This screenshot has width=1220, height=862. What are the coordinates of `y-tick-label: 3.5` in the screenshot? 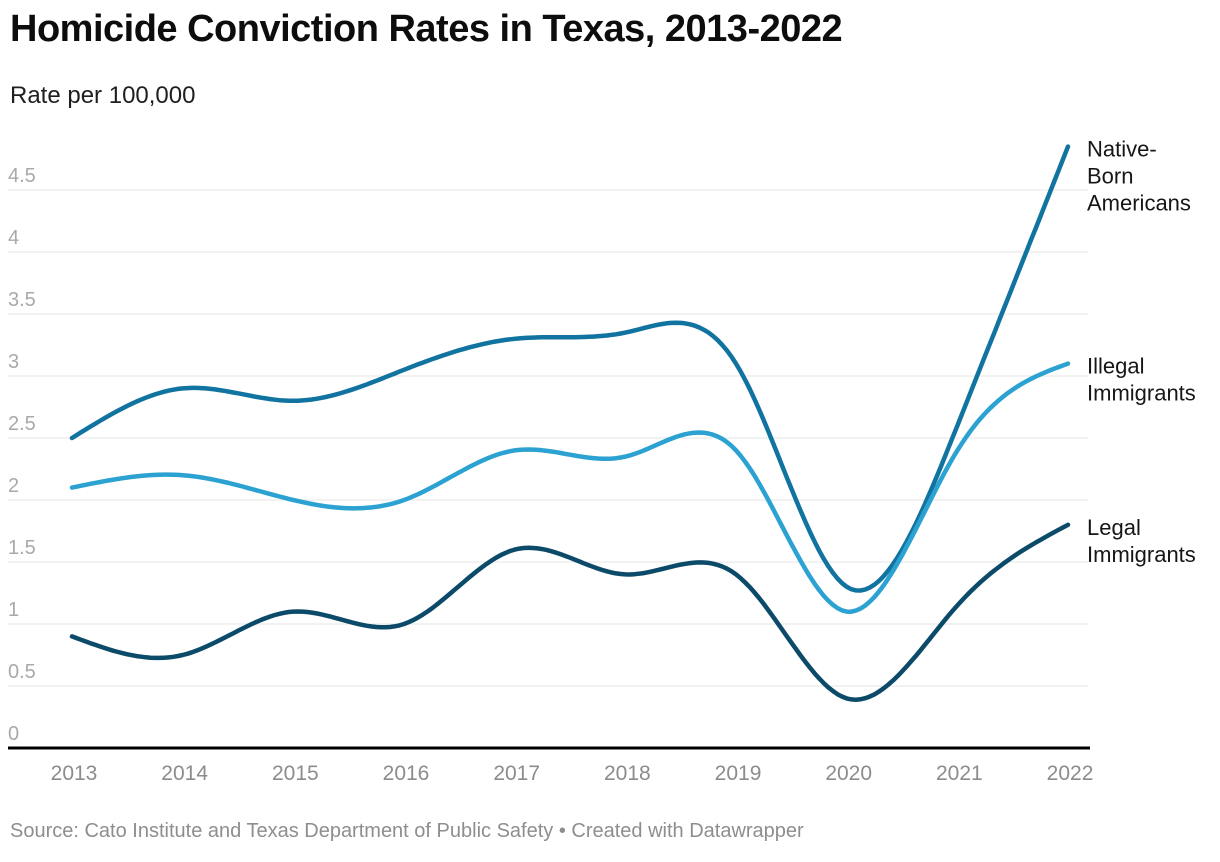 It's located at (22, 300).